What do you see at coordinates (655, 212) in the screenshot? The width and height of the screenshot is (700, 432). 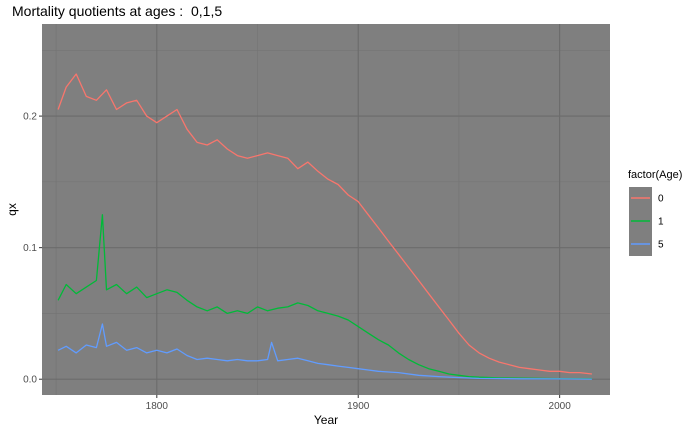 I see `legend: factor(Age) 0 1 5` at bounding box center [655, 212].